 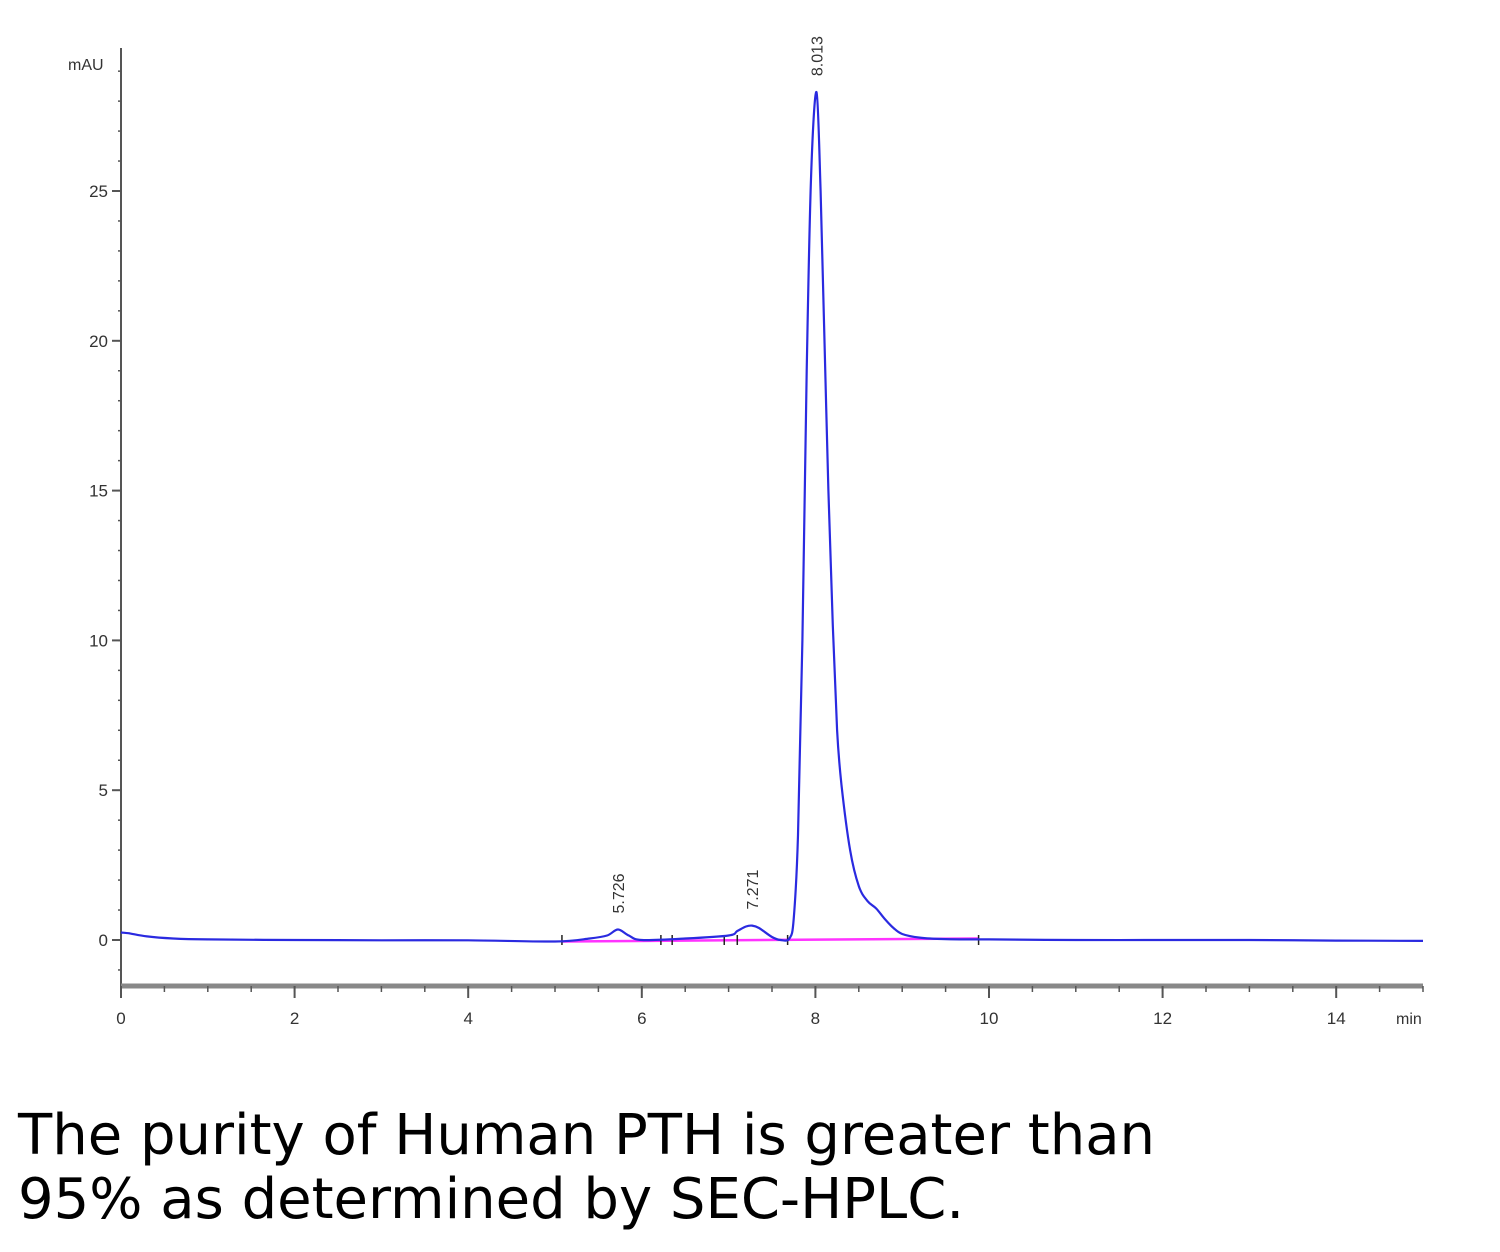 I want to click on y-axis-unit-label: mAU, so click(x=86, y=65).